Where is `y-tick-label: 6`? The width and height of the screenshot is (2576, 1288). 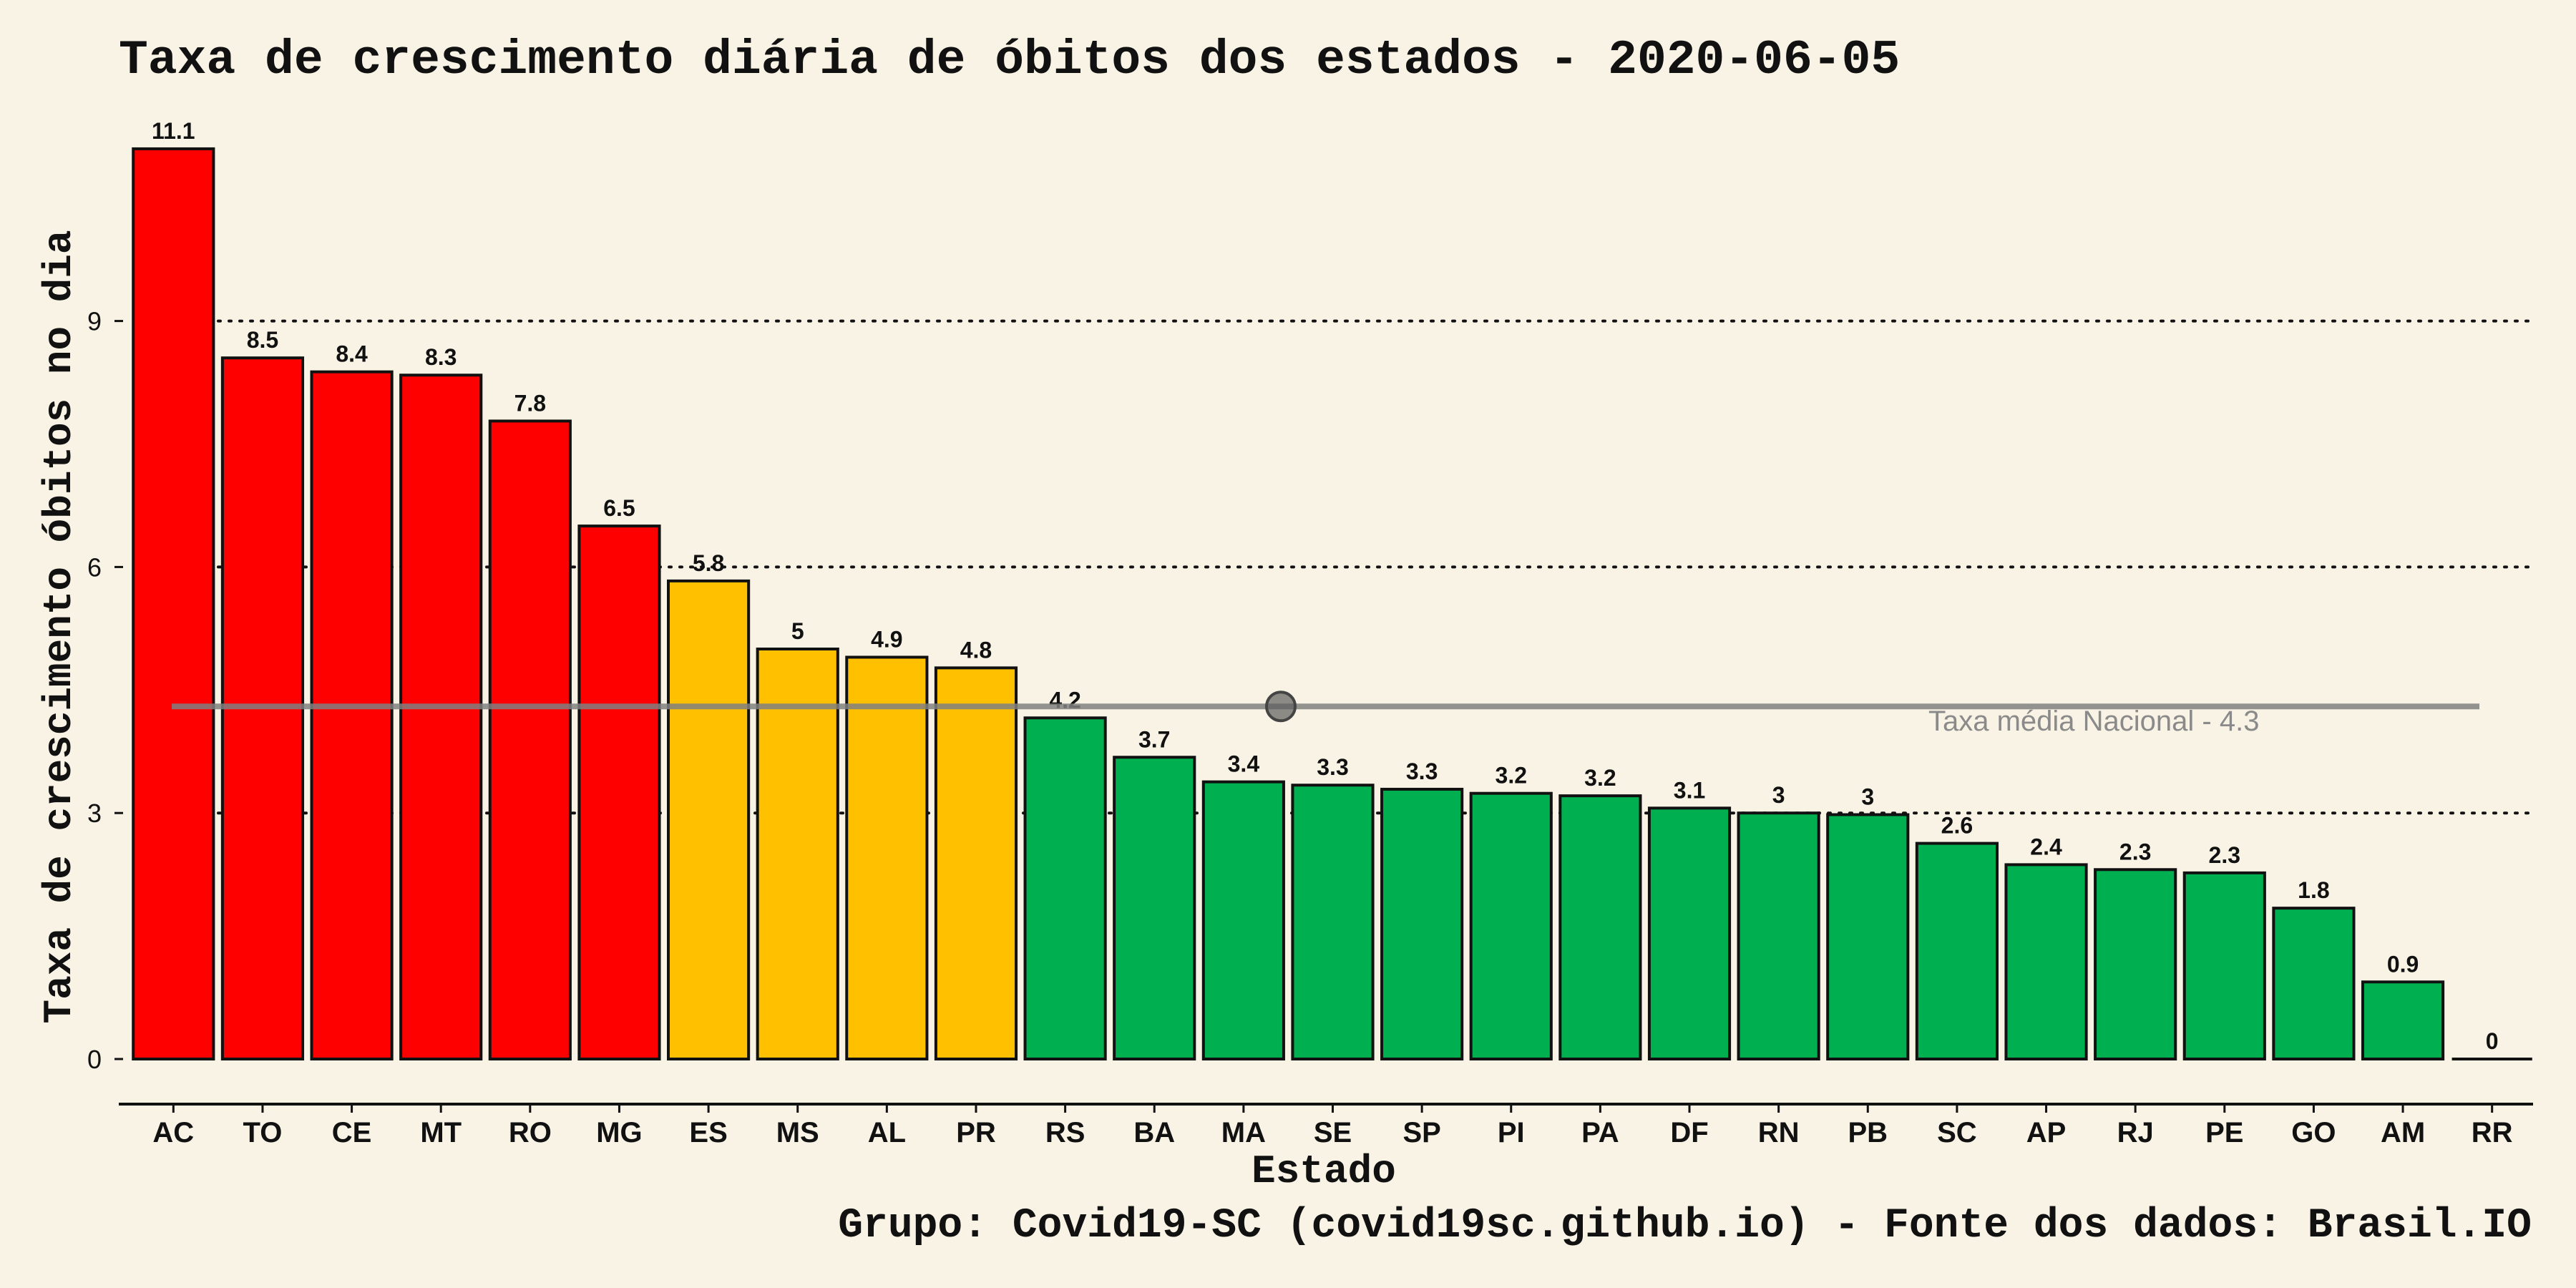
y-tick-label: 6 is located at coordinates (94, 567).